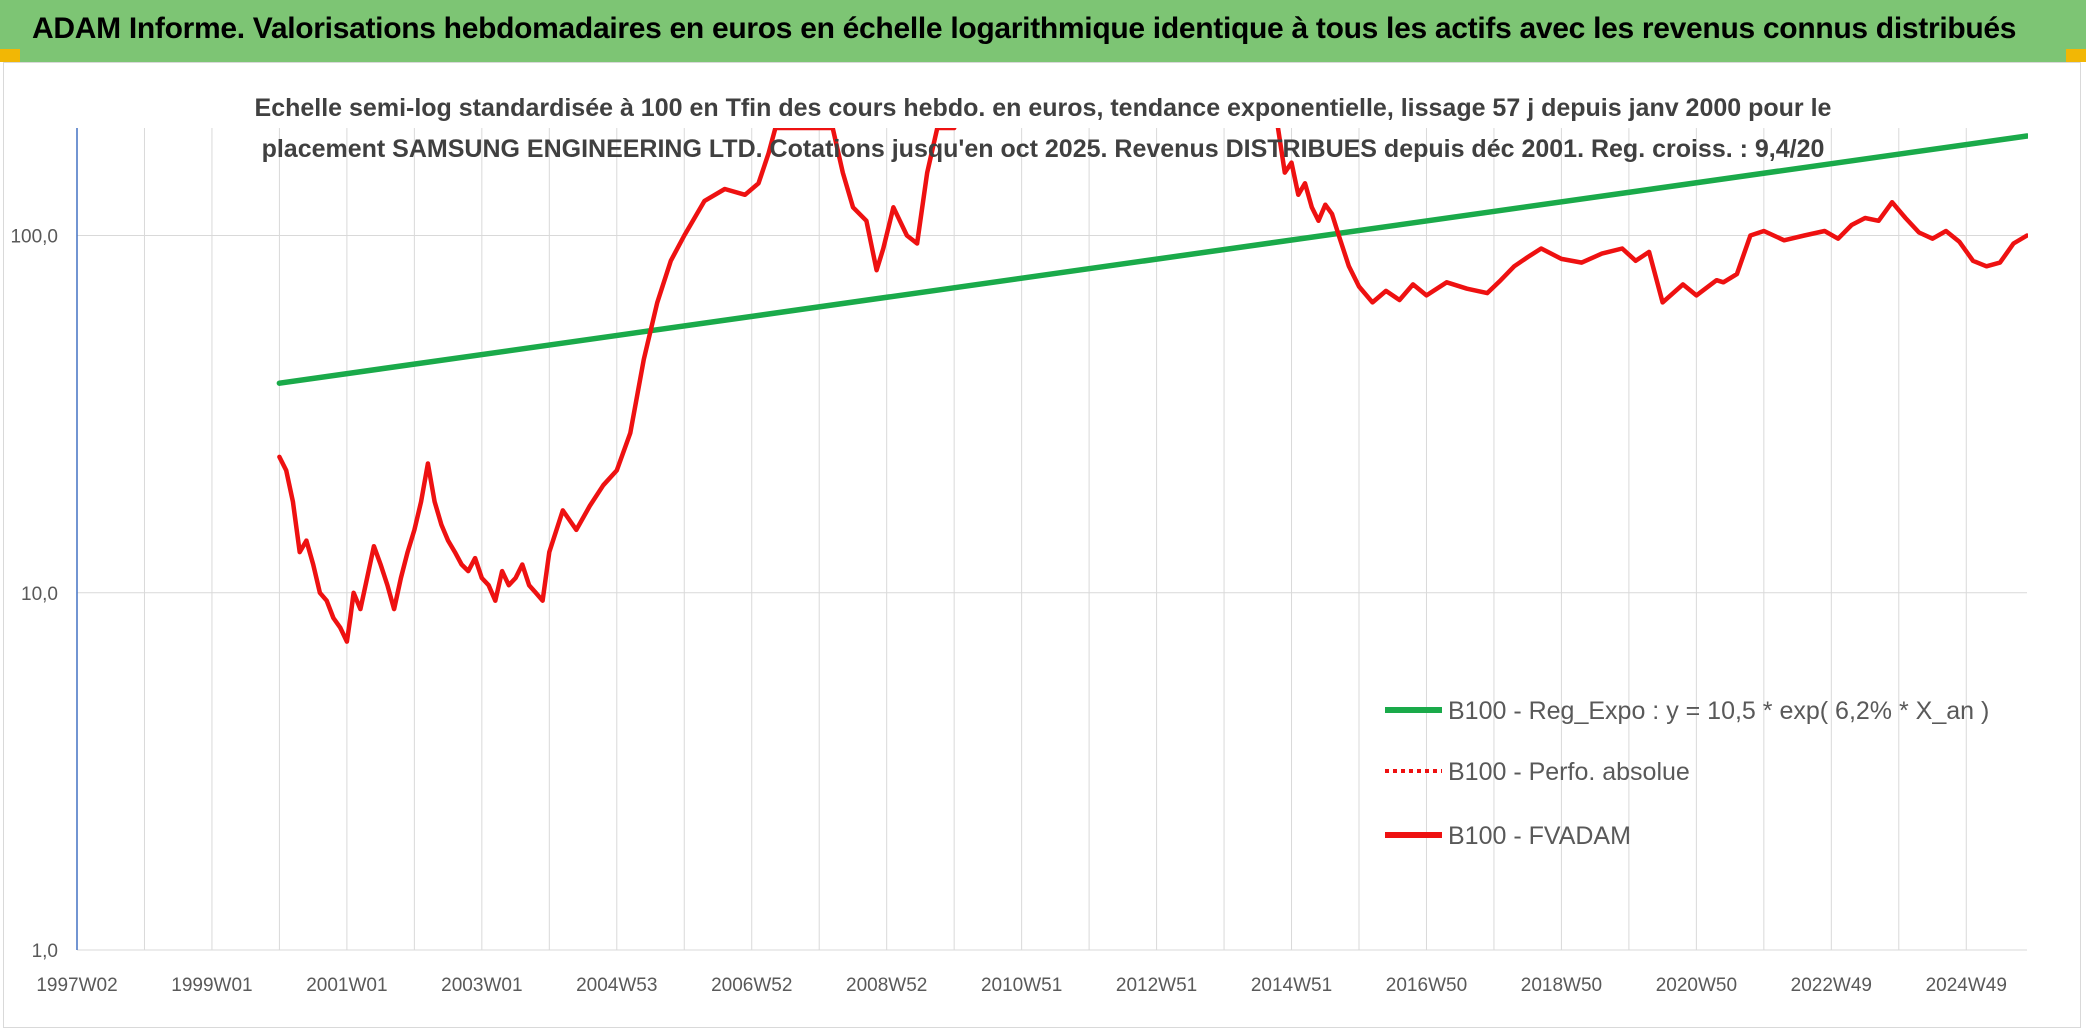 This screenshot has height=1033, width=2086. I want to click on y-tick-label: 100,0, so click(34, 237).